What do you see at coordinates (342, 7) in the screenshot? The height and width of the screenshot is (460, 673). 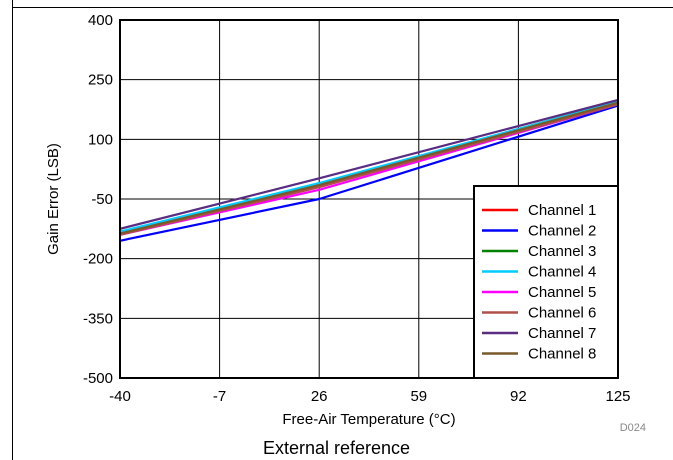 I see `frame-top-line` at bounding box center [342, 7].